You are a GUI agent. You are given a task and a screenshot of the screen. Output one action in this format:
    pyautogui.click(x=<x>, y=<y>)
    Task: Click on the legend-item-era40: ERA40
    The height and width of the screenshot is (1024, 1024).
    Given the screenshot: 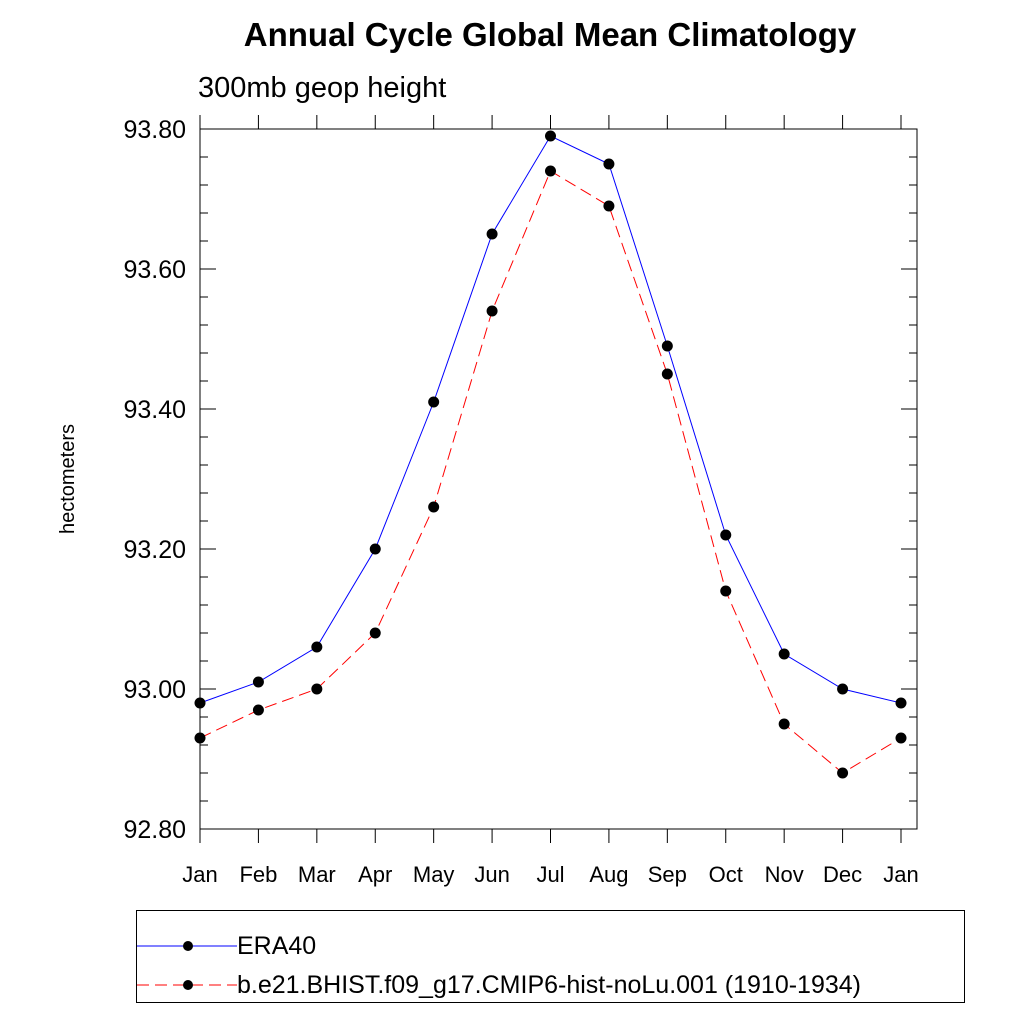 What is the action you would take?
    pyautogui.click(x=550, y=946)
    